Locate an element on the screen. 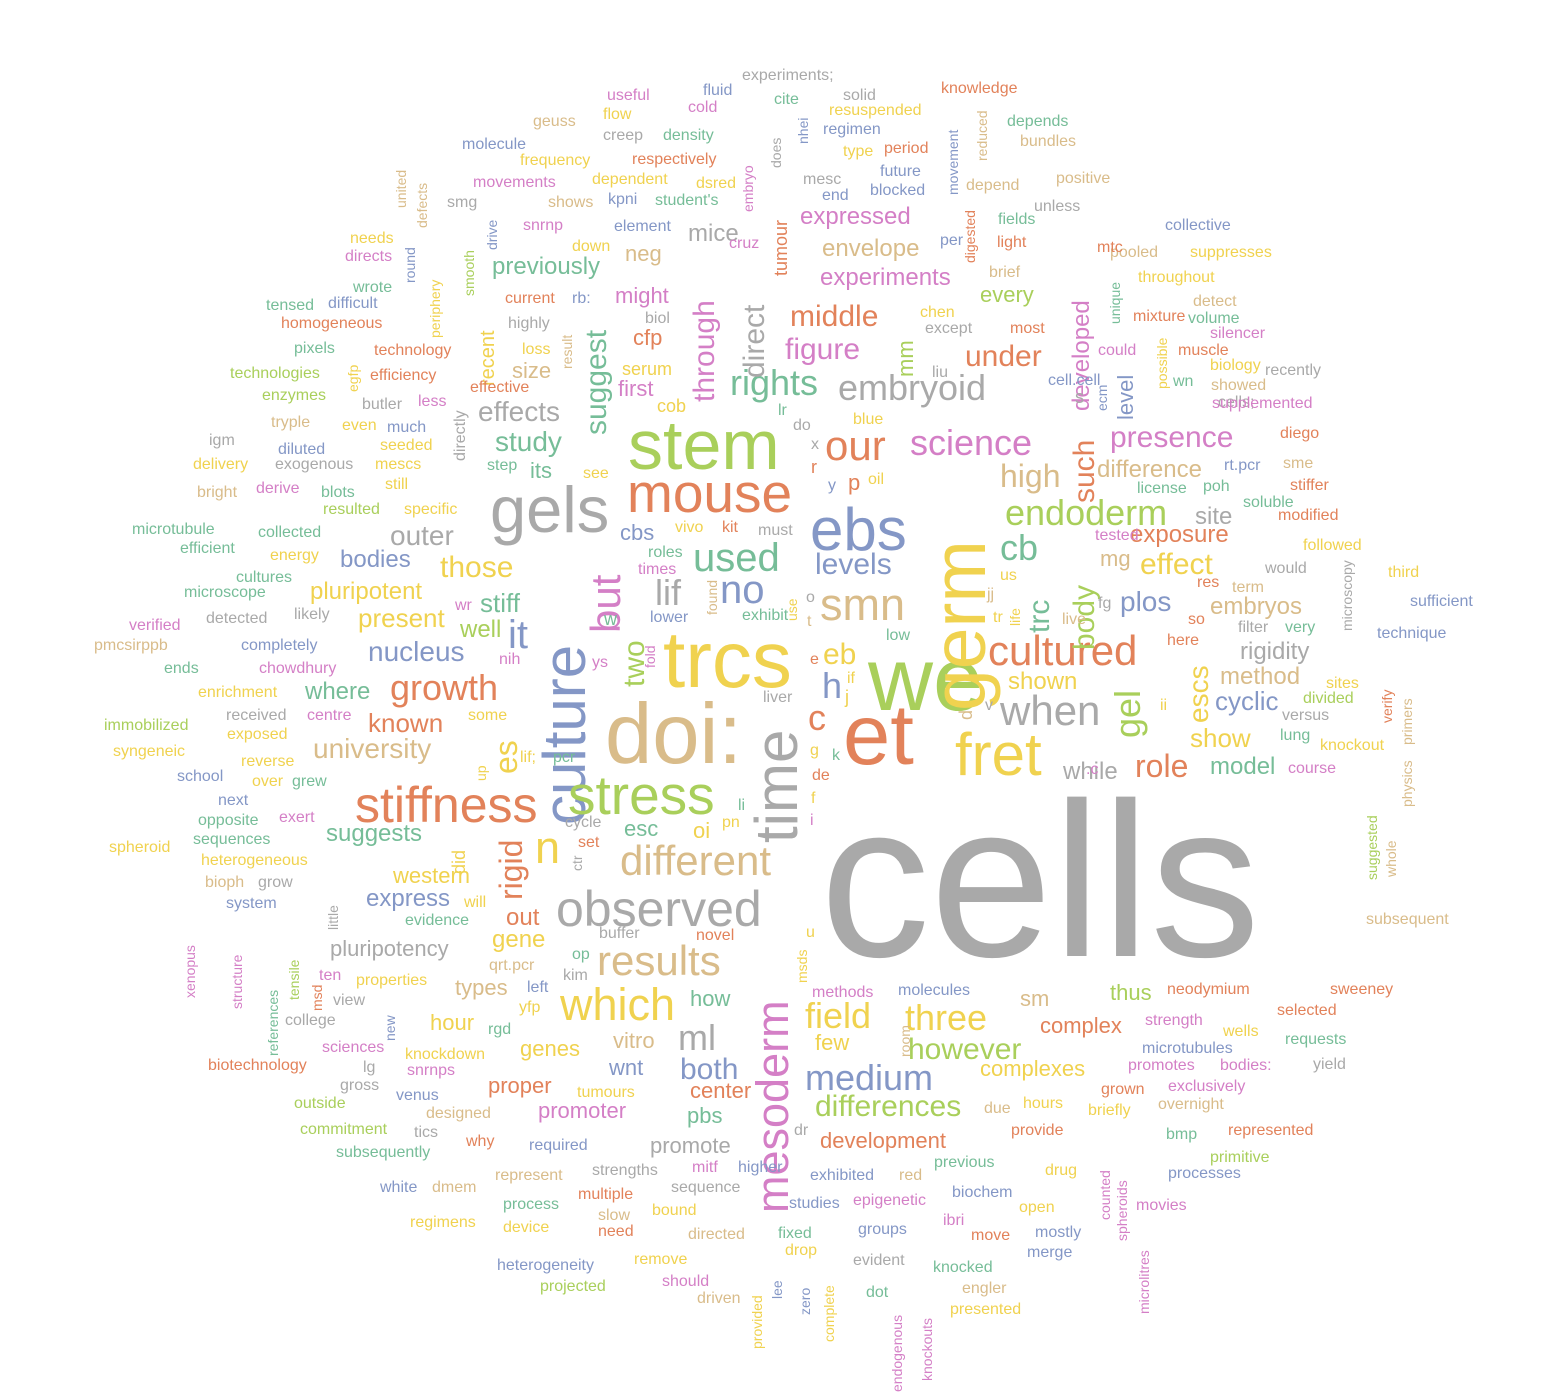  word-lif: lif; is located at coordinates (528, 757).